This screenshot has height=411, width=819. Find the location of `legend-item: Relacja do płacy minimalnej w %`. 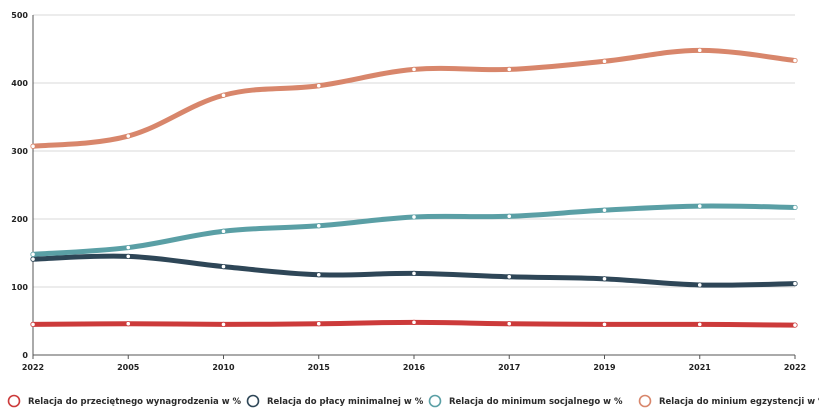

legend-item: Relacja do płacy minimalnej w % is located at coordinates (335, 401).